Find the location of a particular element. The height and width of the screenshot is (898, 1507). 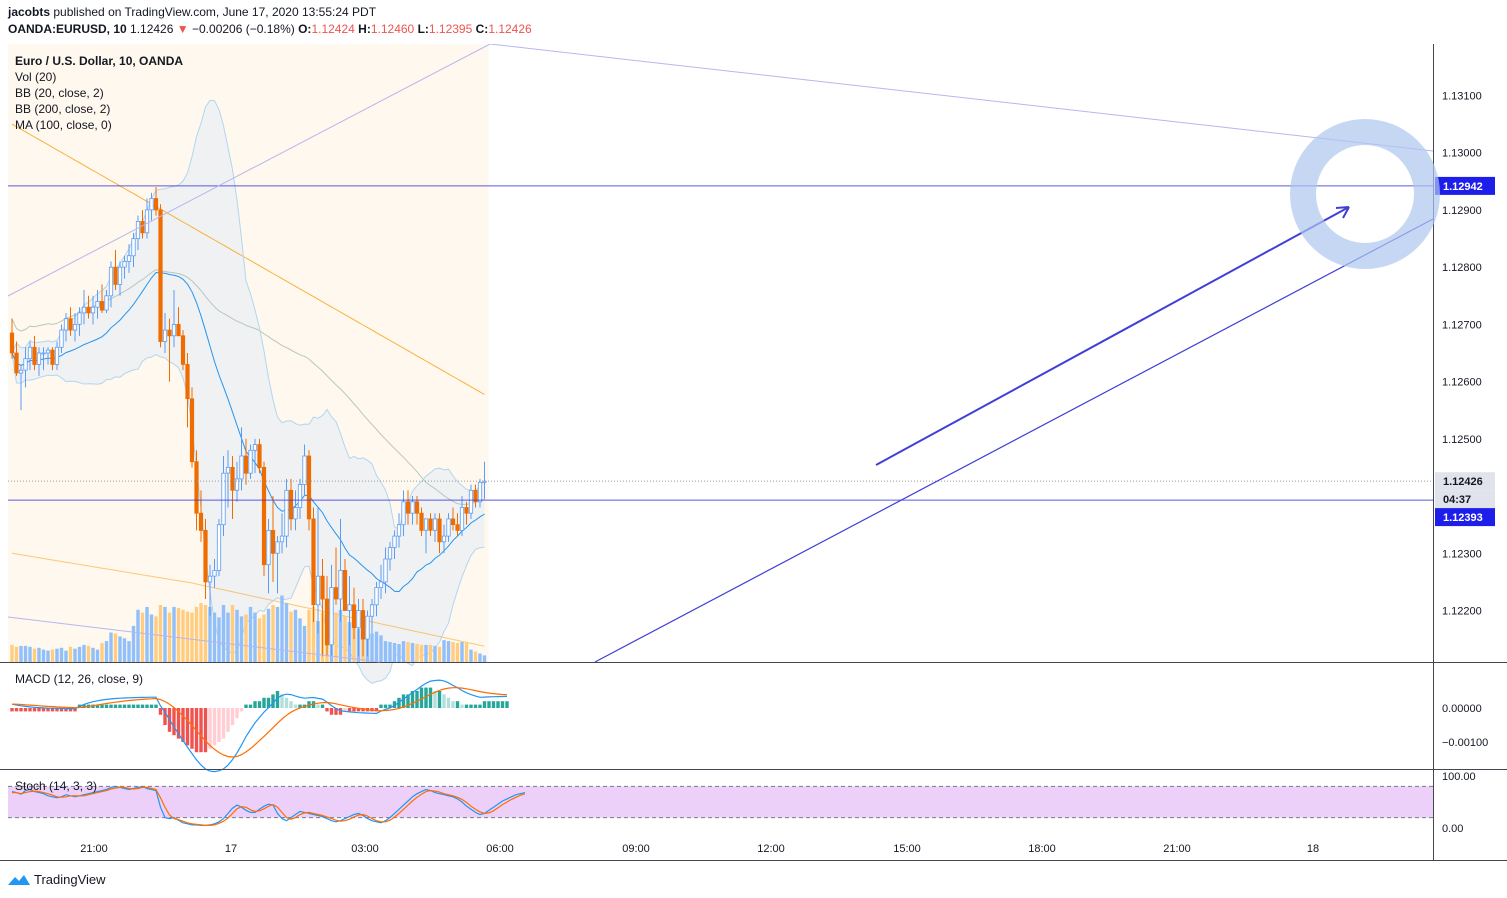

upper-trend-line is located at coordinates (961, 98).